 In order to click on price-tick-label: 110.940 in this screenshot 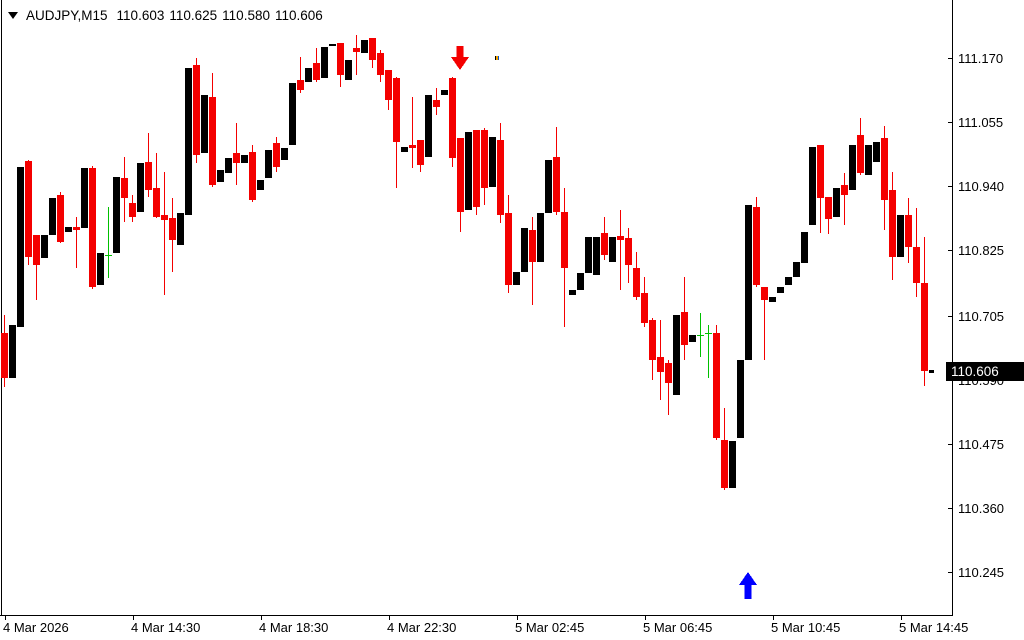, I will do `click(981, 186)`.